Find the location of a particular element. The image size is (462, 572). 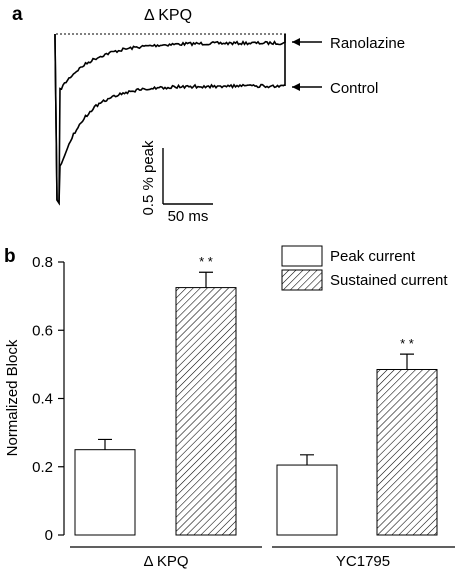

y-tick-label-0: 0 is located at coordinates (49, 535).